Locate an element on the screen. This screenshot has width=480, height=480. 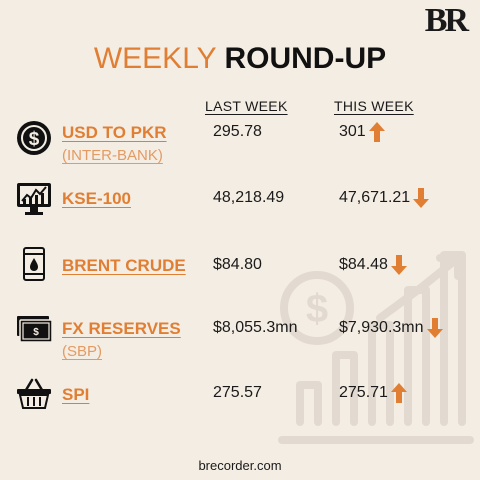
this-week-cell: 275.71 is located at coordinates (373, 393).